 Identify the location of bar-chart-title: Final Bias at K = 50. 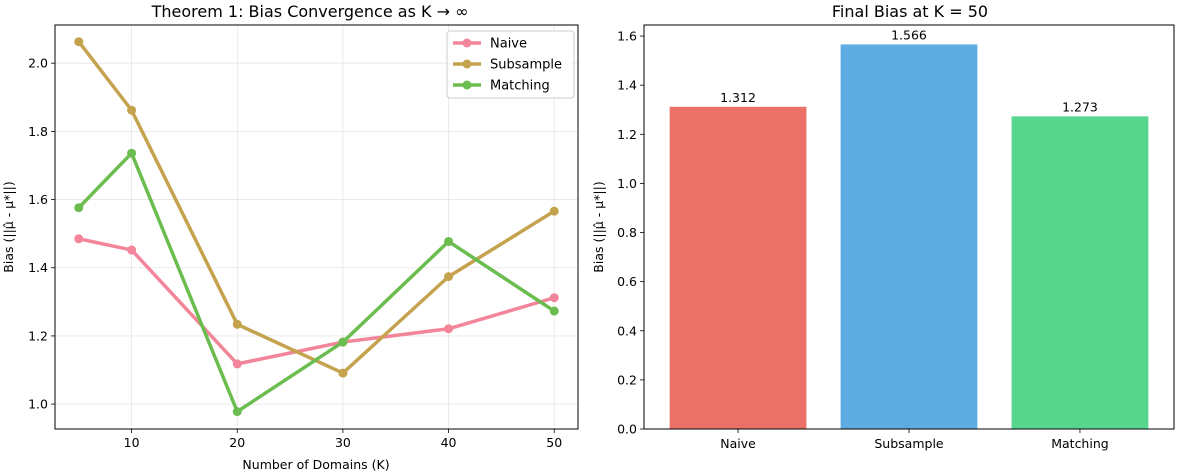
(910, 11).